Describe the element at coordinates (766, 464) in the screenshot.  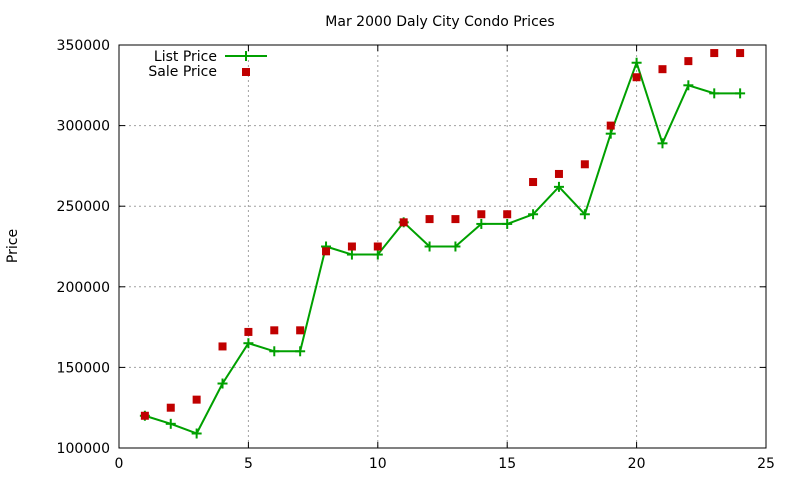
I see `x-tick-label: 25` at that location.